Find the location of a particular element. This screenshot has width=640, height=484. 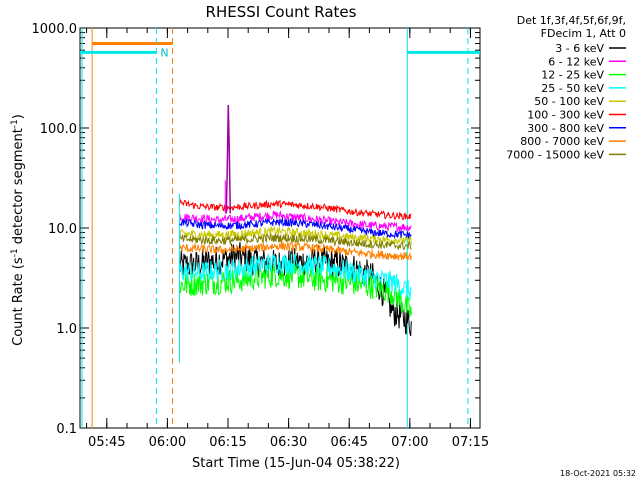

footer-date: 18-Oct-2021 05:32 is located at coordinates (598, 473).